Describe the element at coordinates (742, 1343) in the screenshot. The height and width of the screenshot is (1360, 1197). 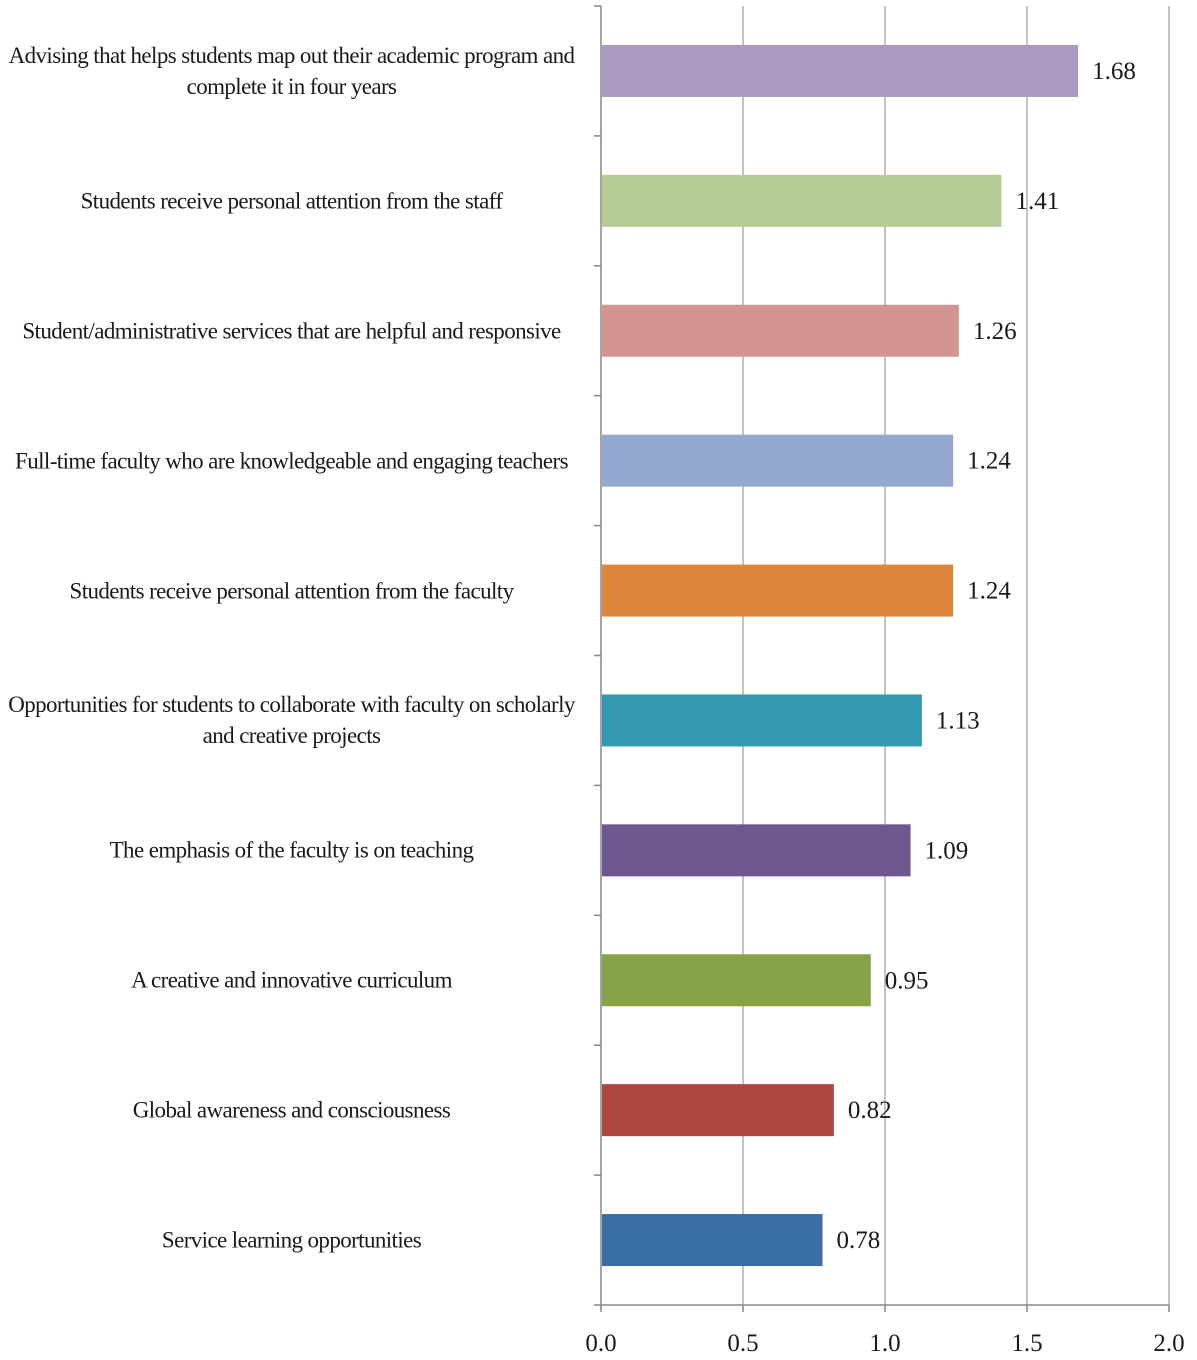
I see `x-tick-label-1: 0.5` at that location.